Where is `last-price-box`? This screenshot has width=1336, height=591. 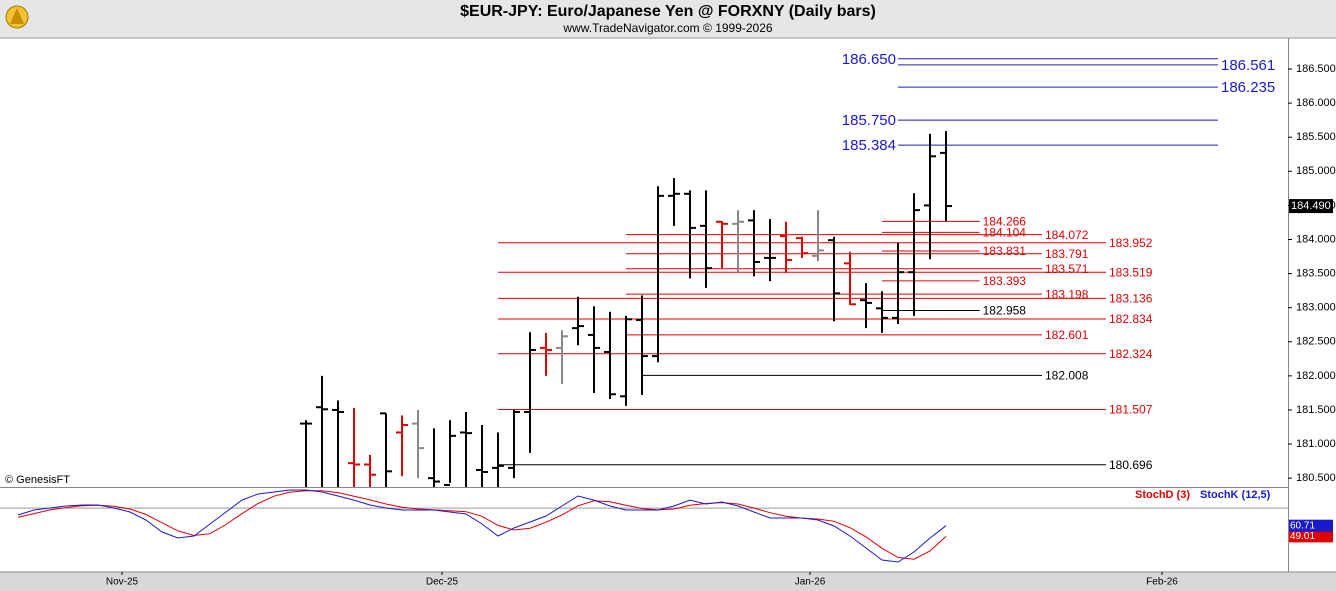
last-price-box is located at coordinates (1311, 206).